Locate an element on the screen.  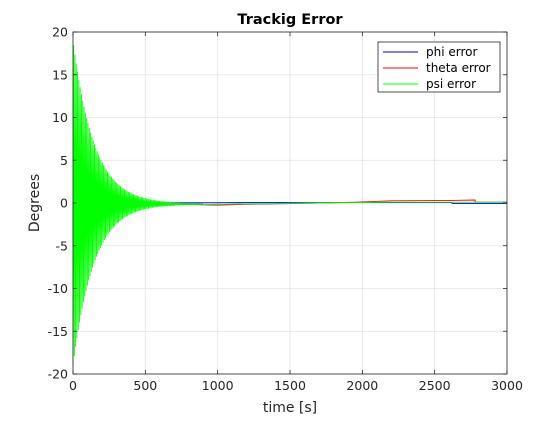
chart-title: Trackig Error is located at coordinates (290, 20).